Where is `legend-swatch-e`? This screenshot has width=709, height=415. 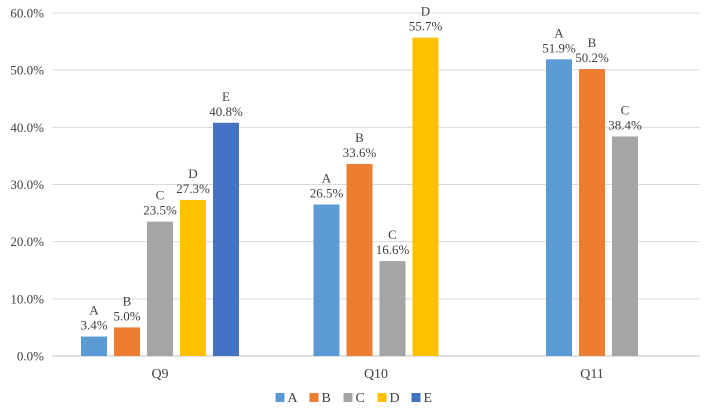
legend-swatch-e is located at coordinates (416, 397).